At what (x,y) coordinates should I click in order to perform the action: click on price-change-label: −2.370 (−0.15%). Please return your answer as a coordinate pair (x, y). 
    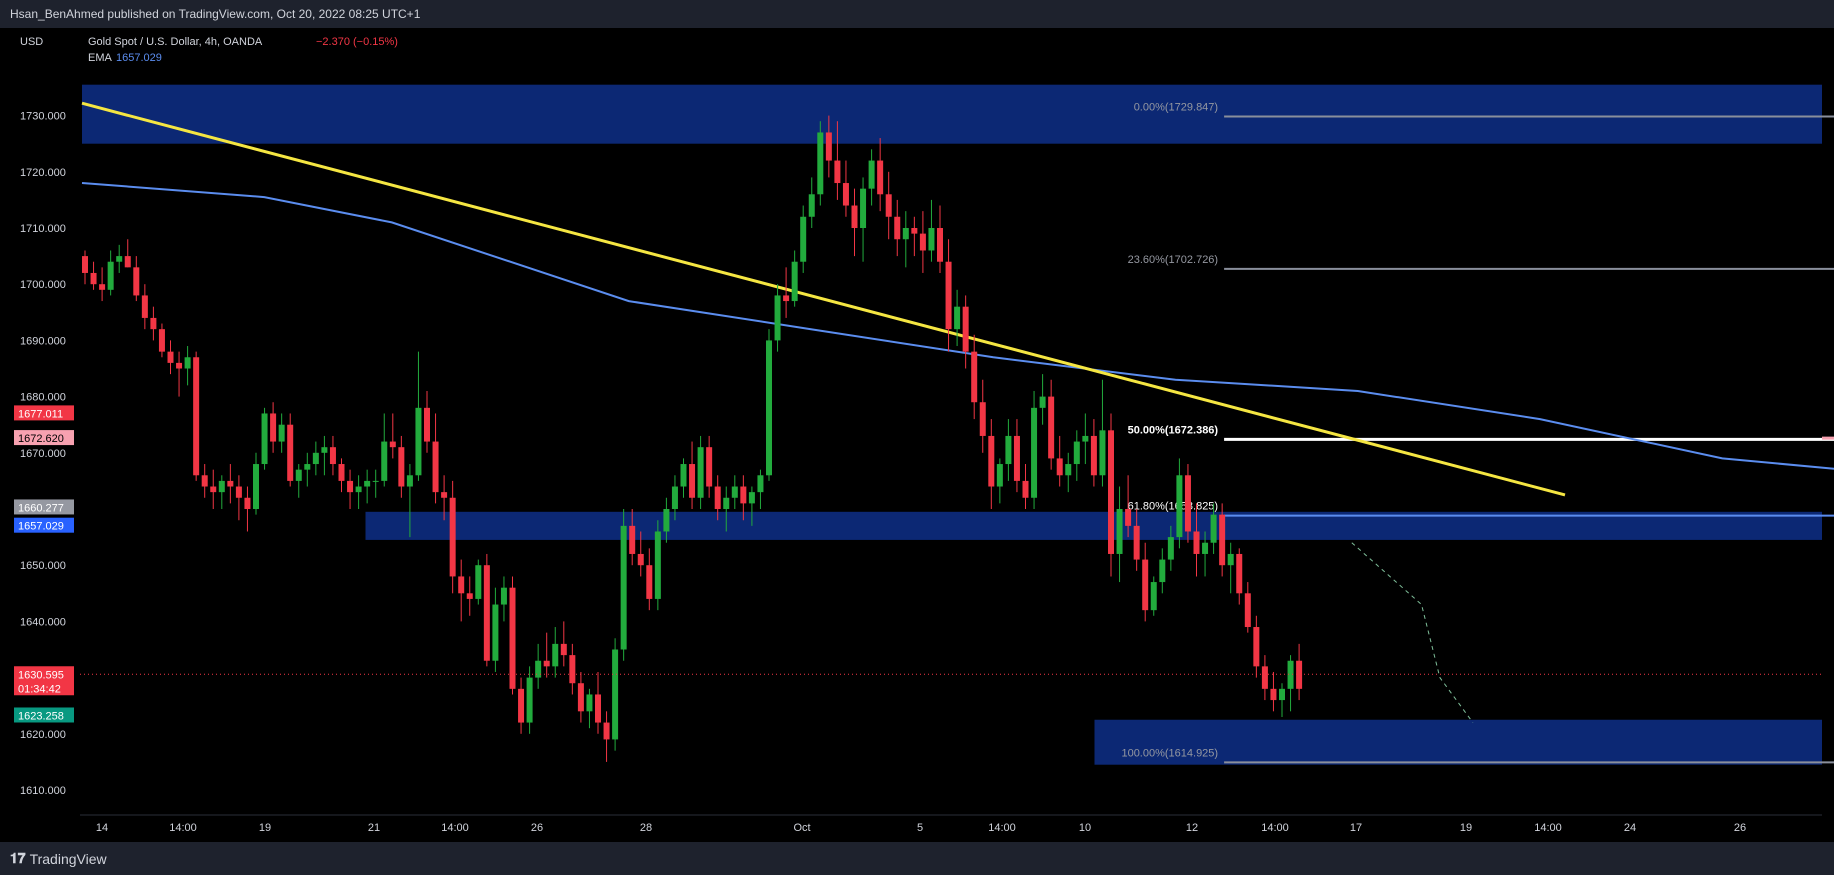
    Looking at the image, I should click on (357, 42).